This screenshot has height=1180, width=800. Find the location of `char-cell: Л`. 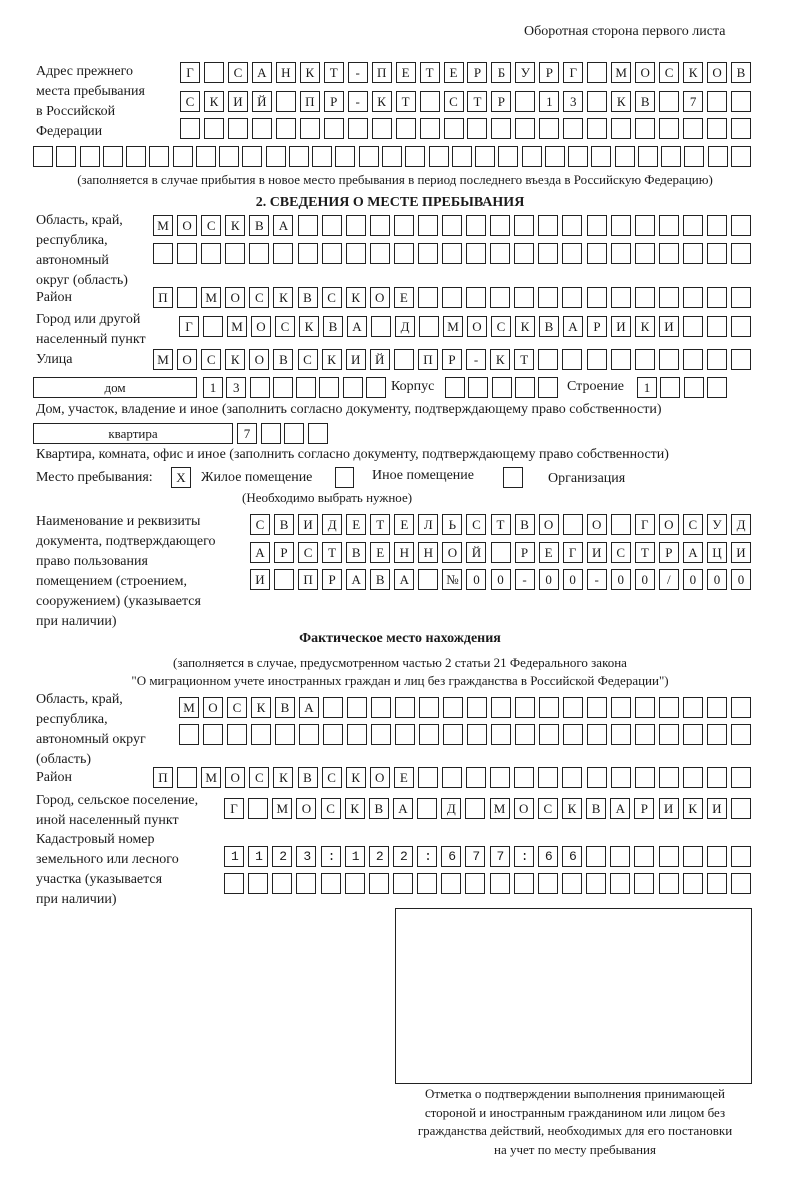

char-cell: Л is located at coordinates (428, 524).